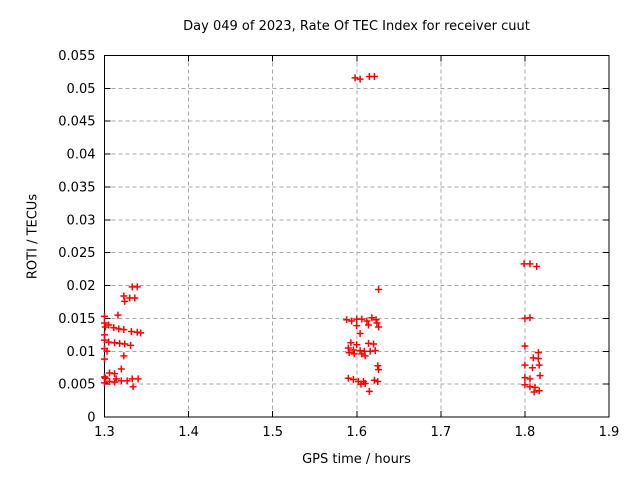 The image size is (640, 480). I want to click on y-tick-label: 0.055, so click(76, 56).